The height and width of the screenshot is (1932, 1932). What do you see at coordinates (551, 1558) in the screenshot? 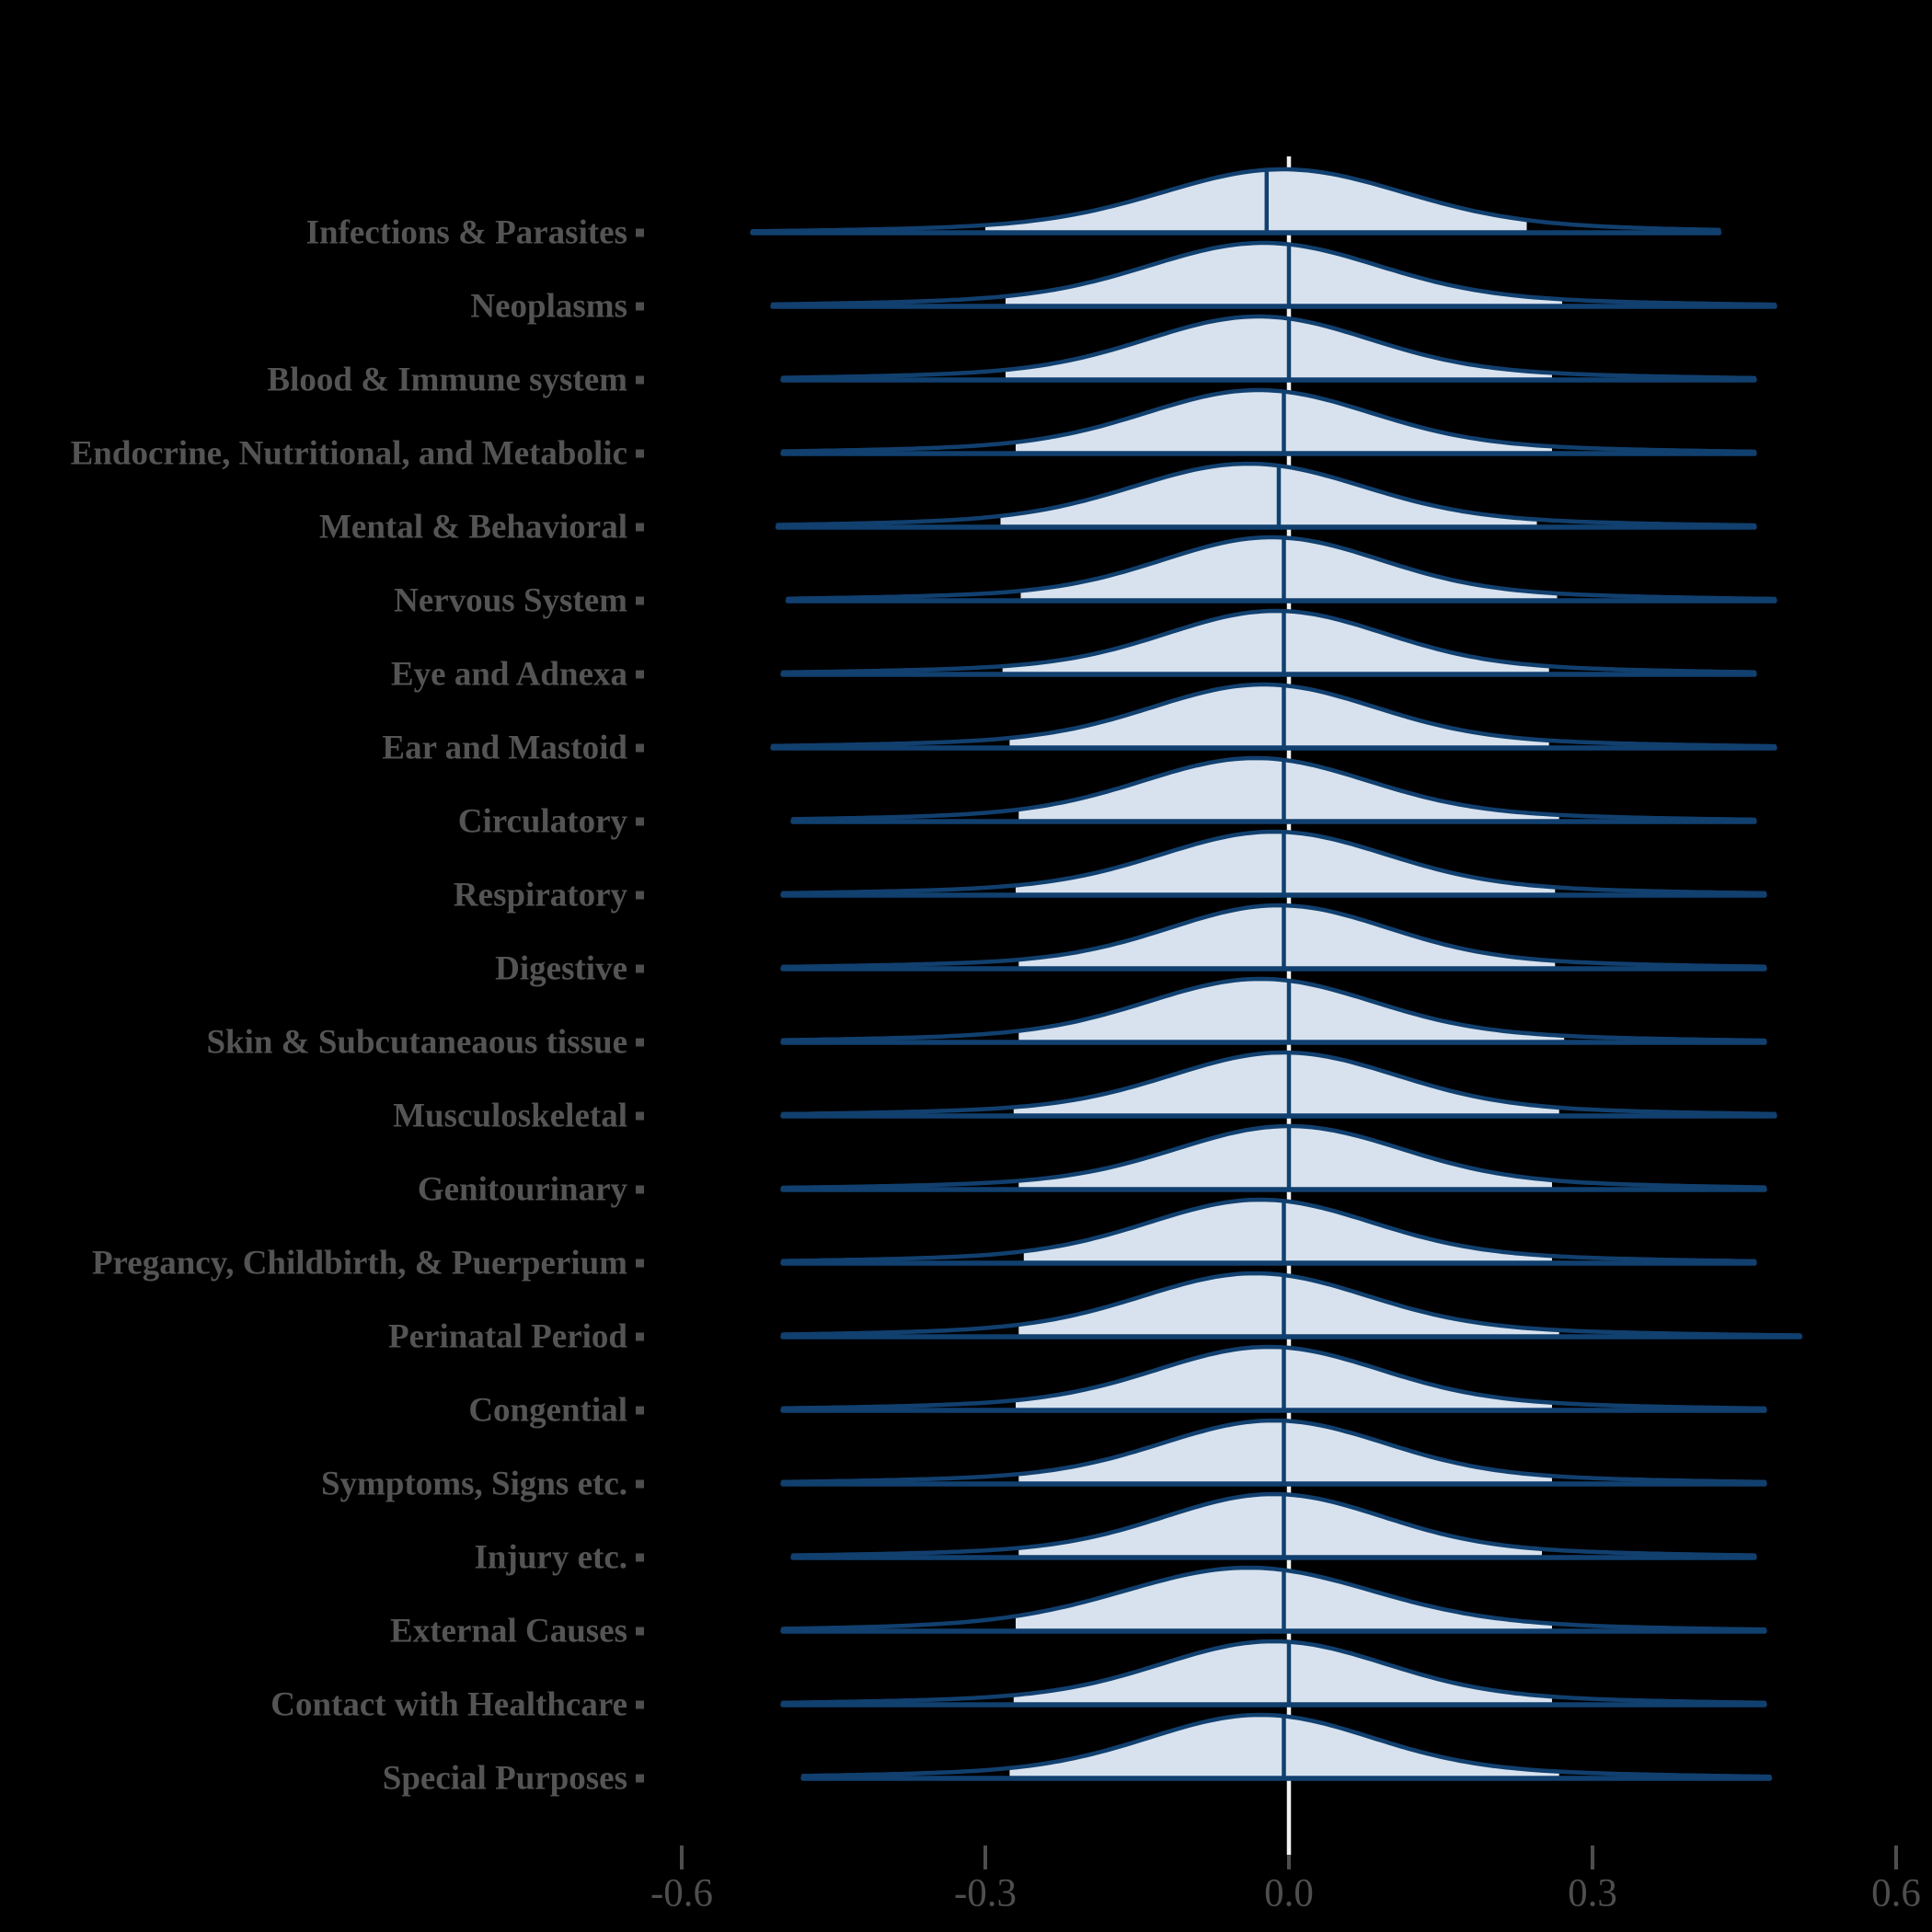
I see `category-label: Injury etc.` at bounding box center [551, 1558].